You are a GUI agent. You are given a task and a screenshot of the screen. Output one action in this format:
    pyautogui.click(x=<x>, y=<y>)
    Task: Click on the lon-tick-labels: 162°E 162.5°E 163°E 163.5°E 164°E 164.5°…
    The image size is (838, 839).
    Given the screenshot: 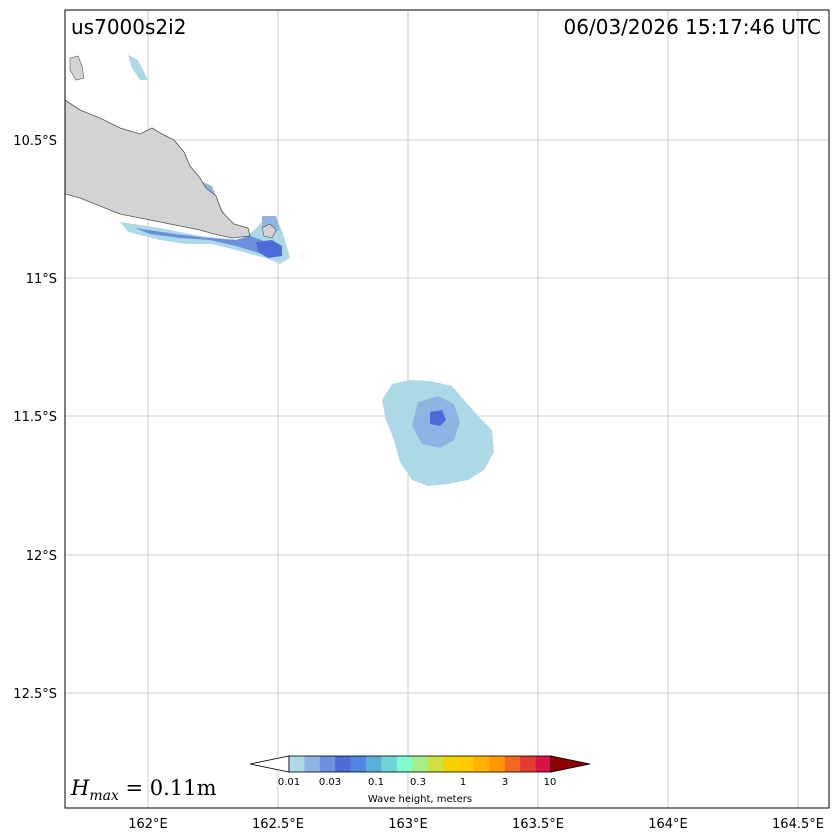 What is the action you would take?
    pyautogui.click(x=476, y=824)
    